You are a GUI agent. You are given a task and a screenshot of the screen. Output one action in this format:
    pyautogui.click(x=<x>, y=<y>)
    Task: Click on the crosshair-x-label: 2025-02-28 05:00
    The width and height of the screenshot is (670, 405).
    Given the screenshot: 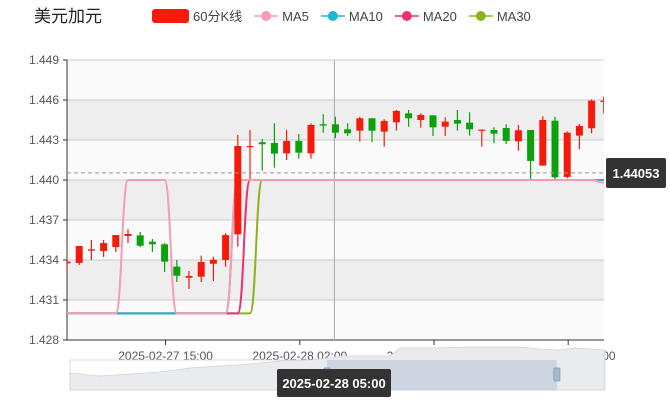 What is the action you would take?
    pyautogui.click(x=334, y=383)
    